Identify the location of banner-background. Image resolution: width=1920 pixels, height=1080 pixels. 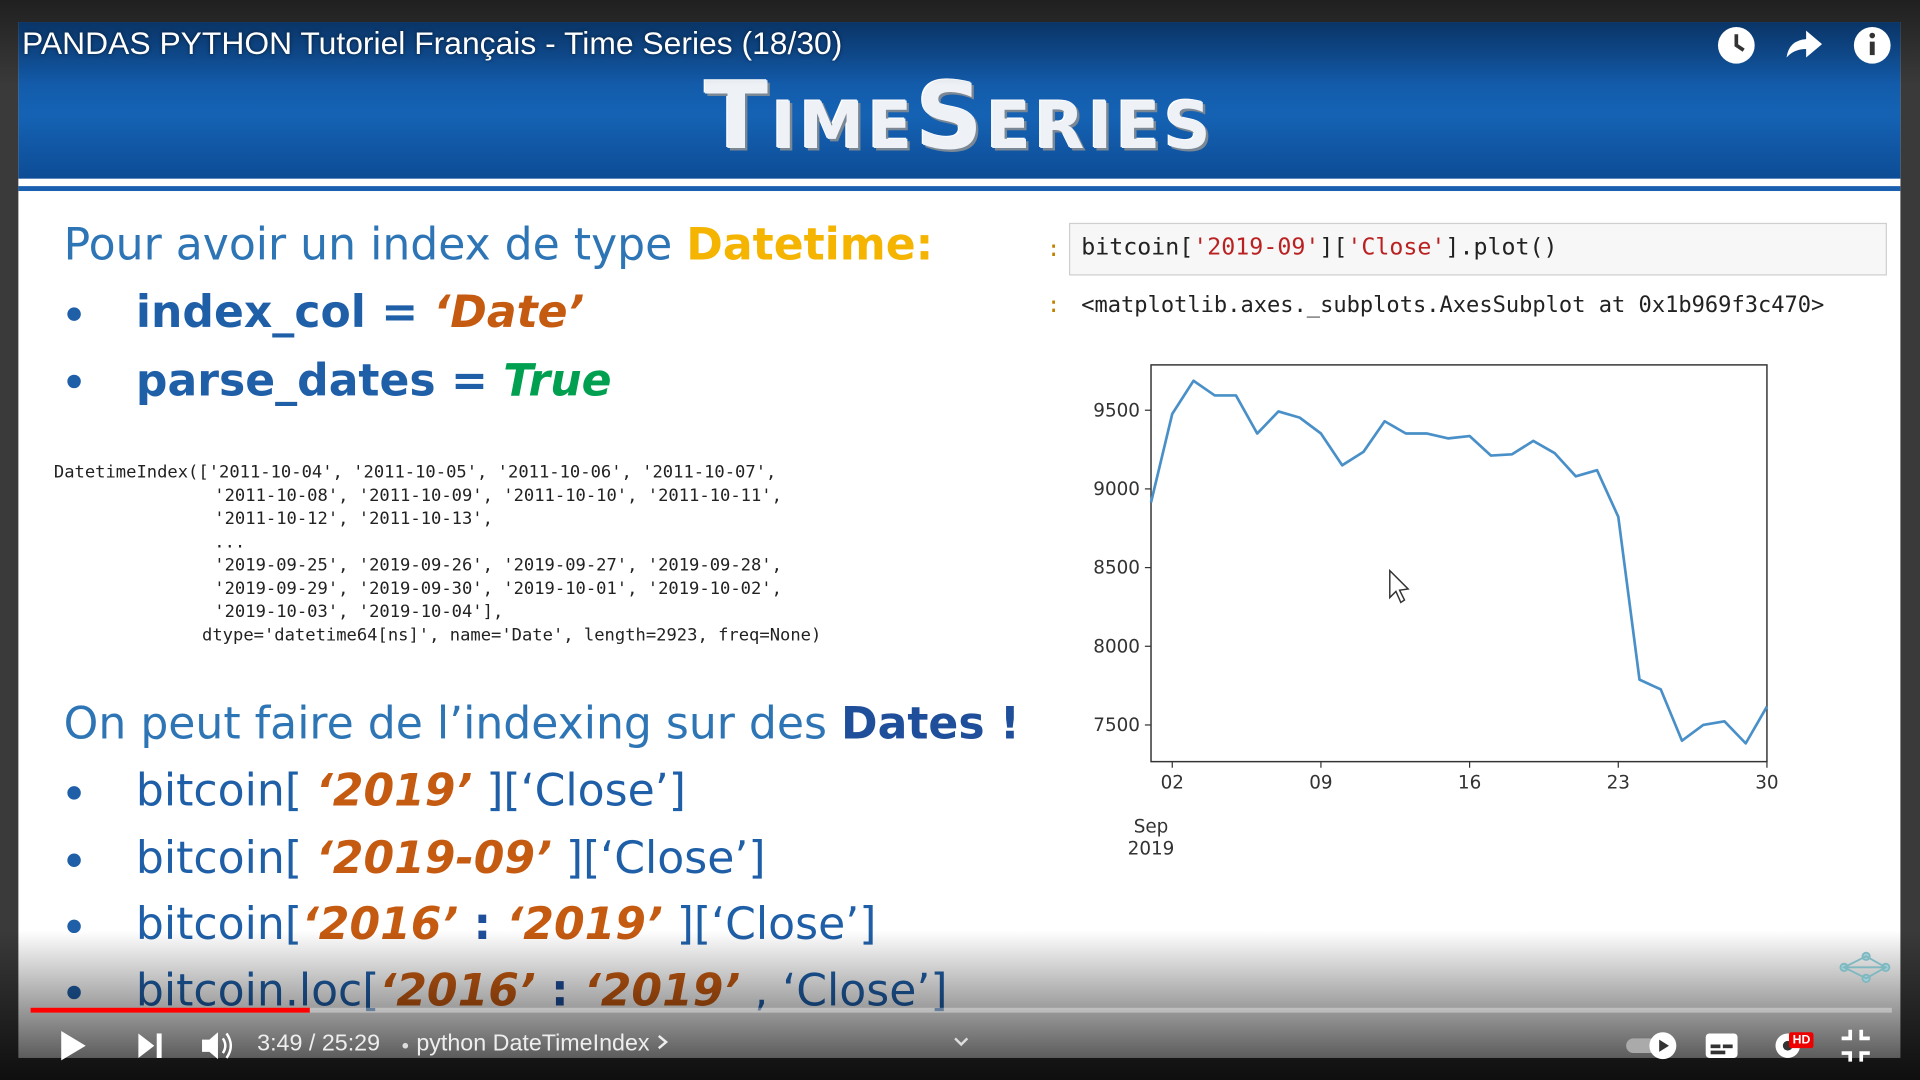
(959, 100).